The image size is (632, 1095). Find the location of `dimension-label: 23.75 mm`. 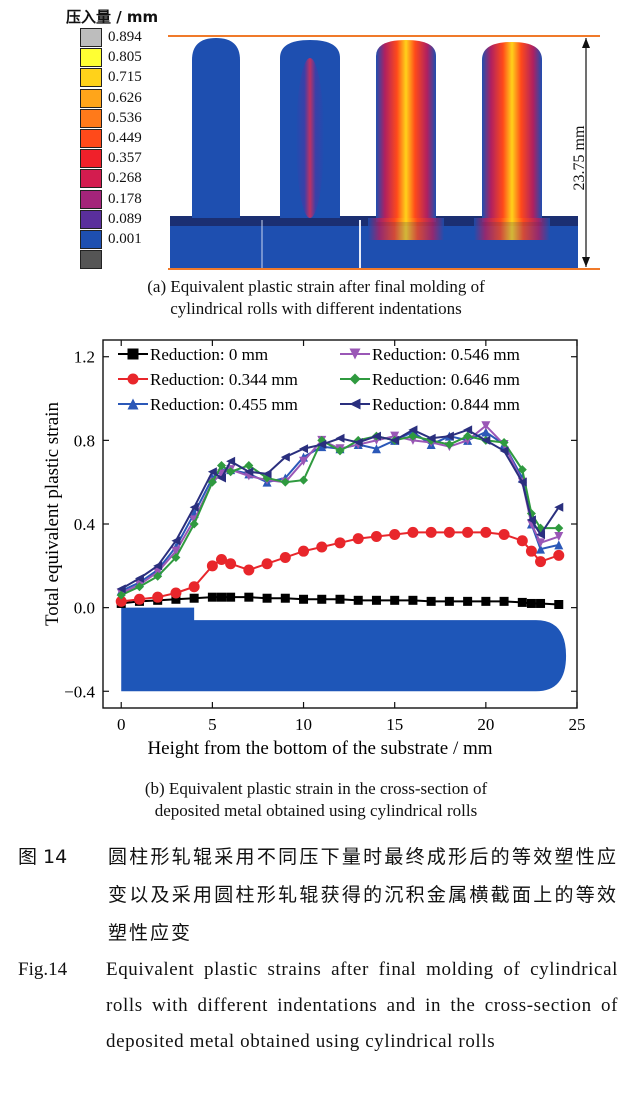

dimension-label: 23.75 mm is located at coordinates (579, 158).